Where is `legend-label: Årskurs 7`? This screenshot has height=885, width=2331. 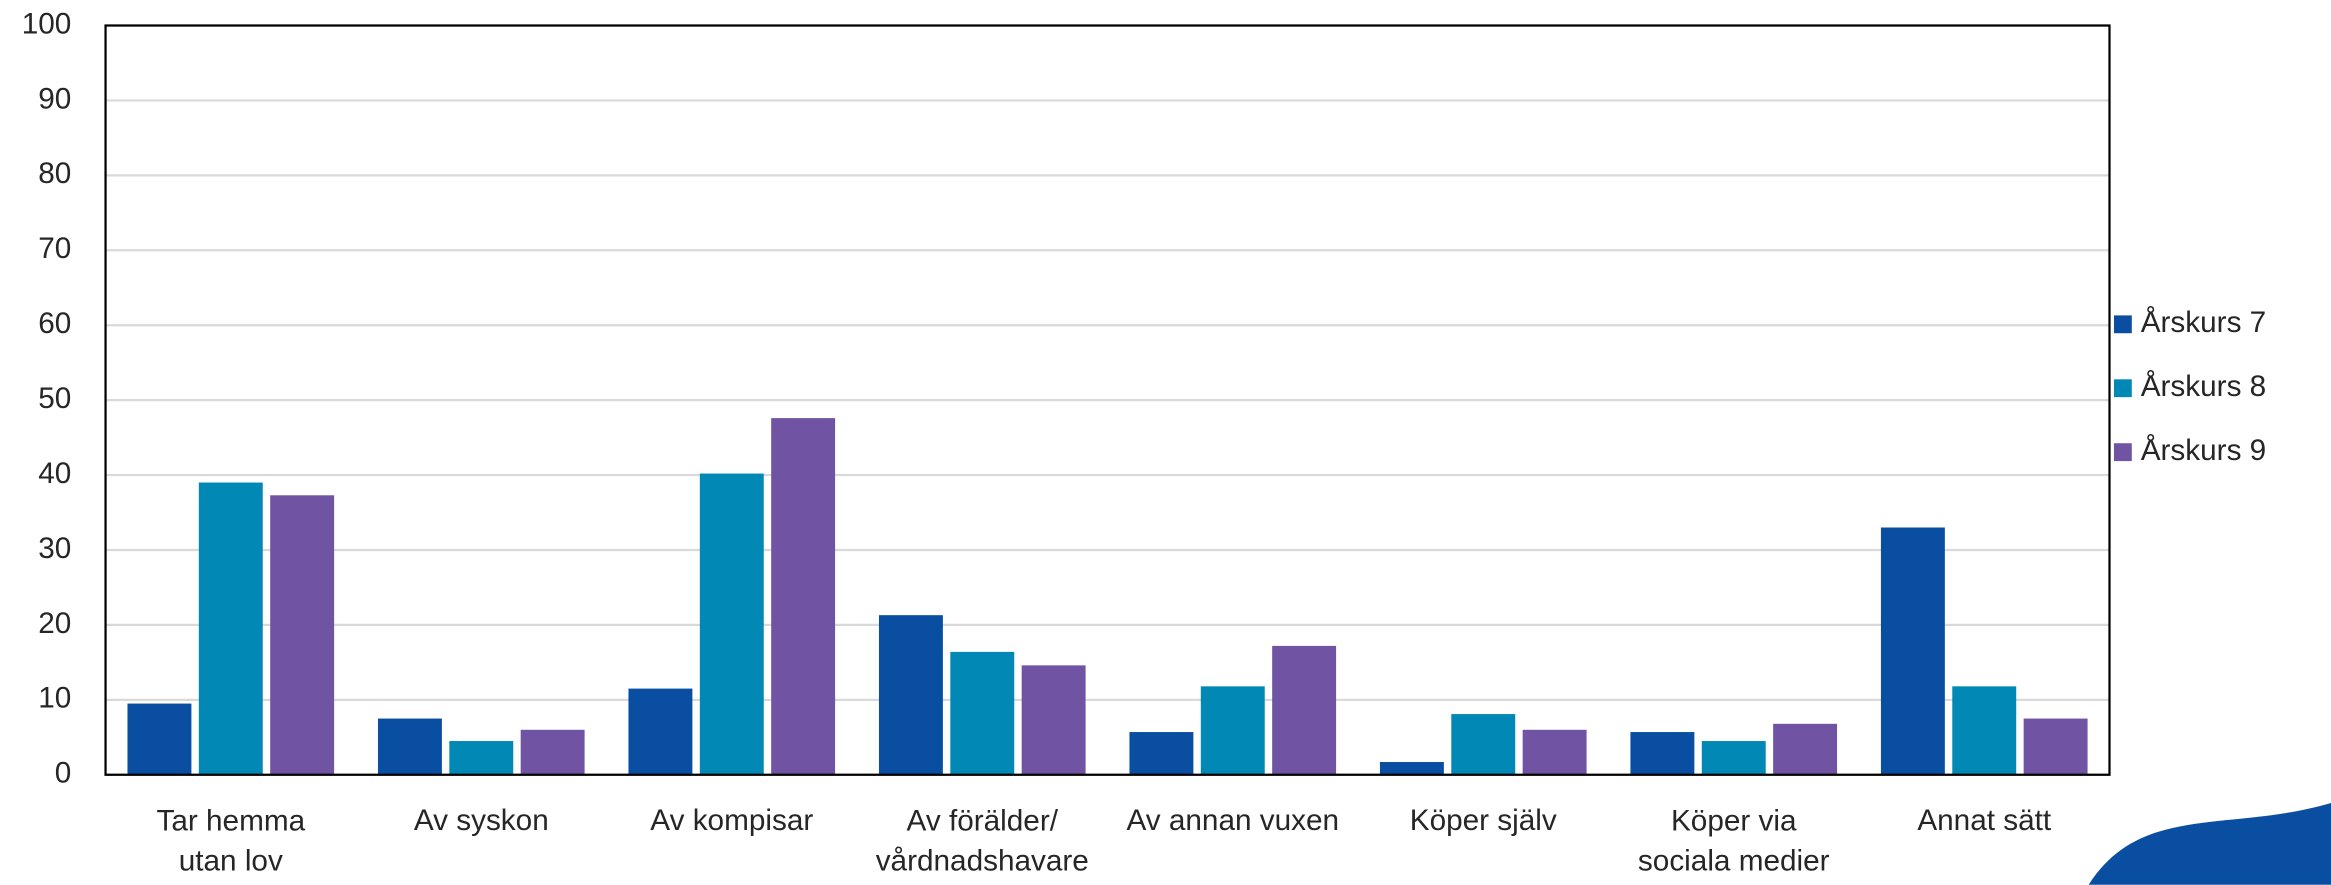 legend-label: Årskurs 7 is located at coordinates (2204, 322).